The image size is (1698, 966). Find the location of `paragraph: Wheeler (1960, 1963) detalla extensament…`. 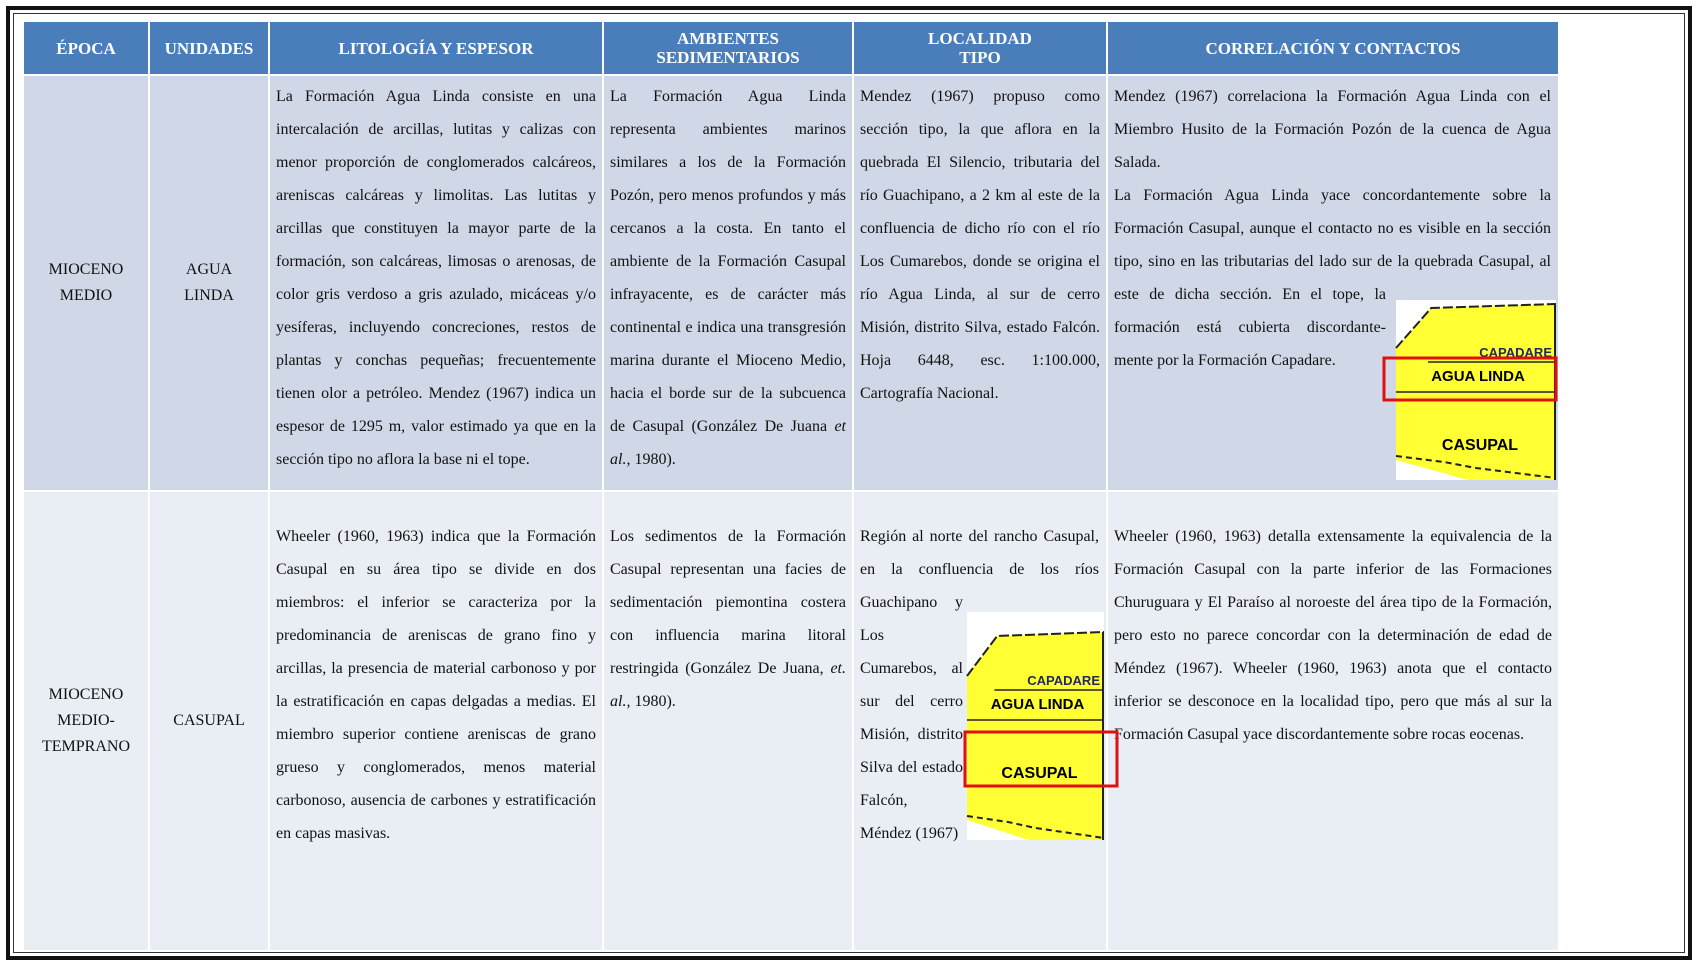

paragraph: Wheeler (1960, 1963) detalla extensament… is located at coordinates (1333, 635).